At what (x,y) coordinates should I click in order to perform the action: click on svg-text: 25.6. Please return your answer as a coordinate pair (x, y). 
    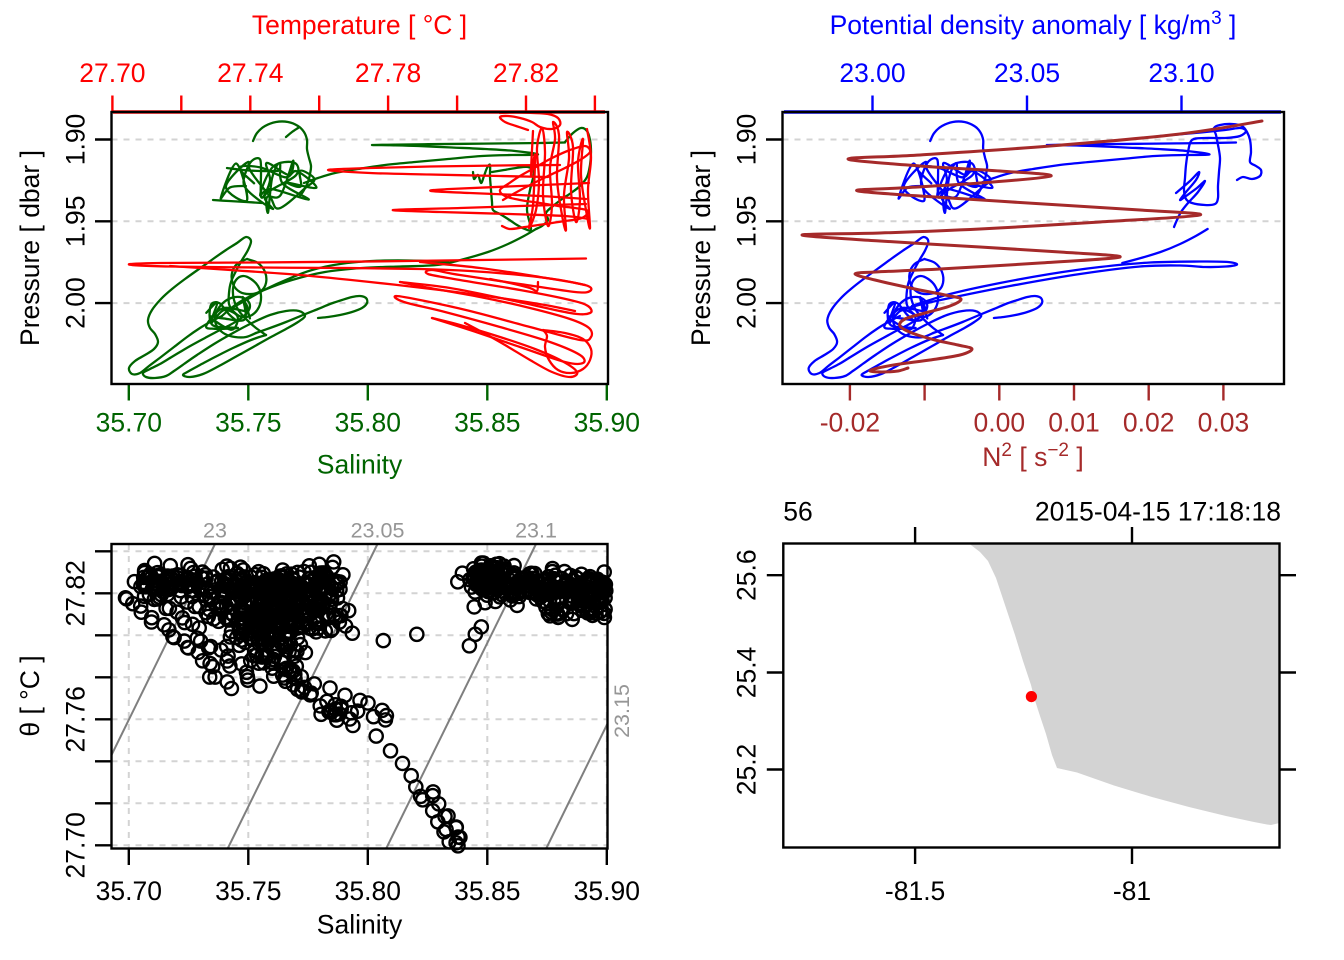
    Looking at the image, I should click on (747, 575).